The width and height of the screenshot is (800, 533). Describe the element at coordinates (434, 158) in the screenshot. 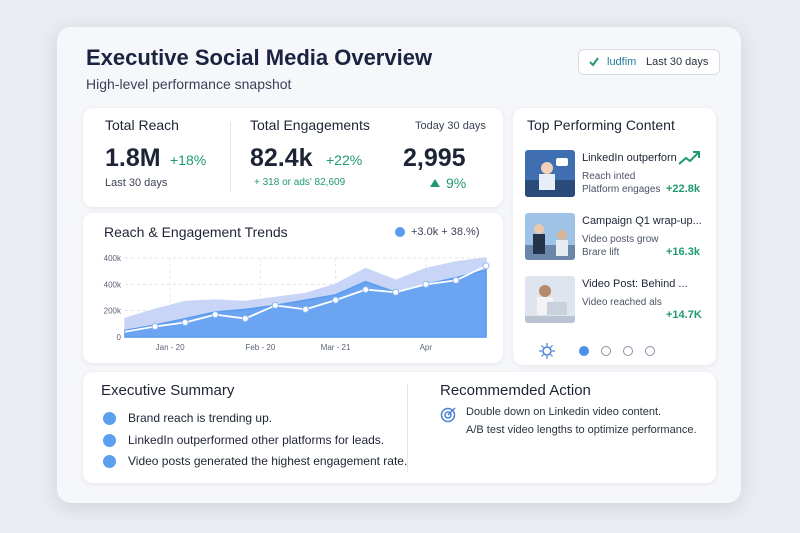

I see `kpi-value: 2,995` at that location.